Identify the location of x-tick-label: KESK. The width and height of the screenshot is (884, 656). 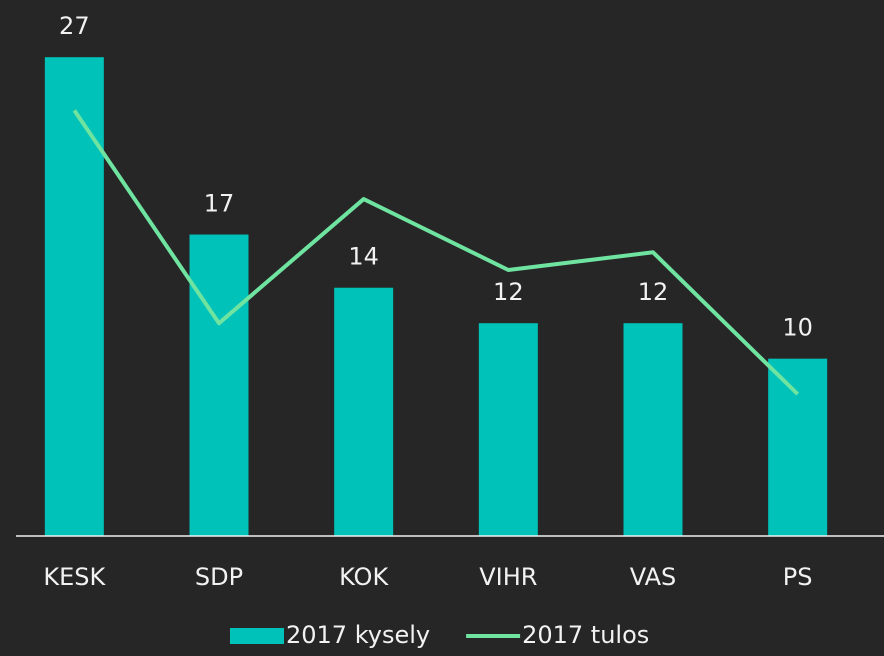
(74, 577).